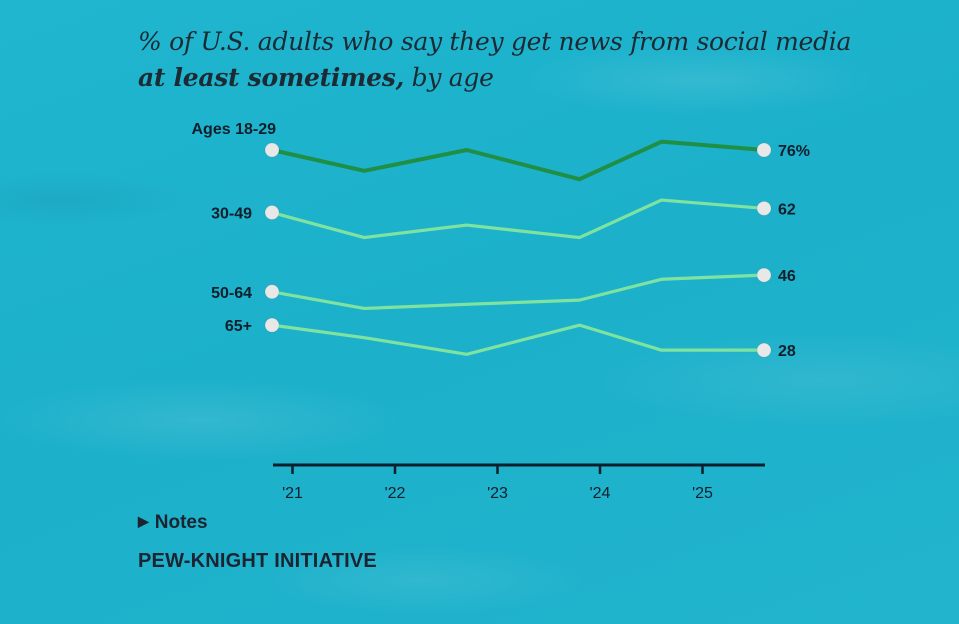 This screenshot has height=624, width=959. What do you see at coordinates (702, 493) in the screenshot?
I see `x-tick-label-2025: '25` at bounding box center [702, 493].